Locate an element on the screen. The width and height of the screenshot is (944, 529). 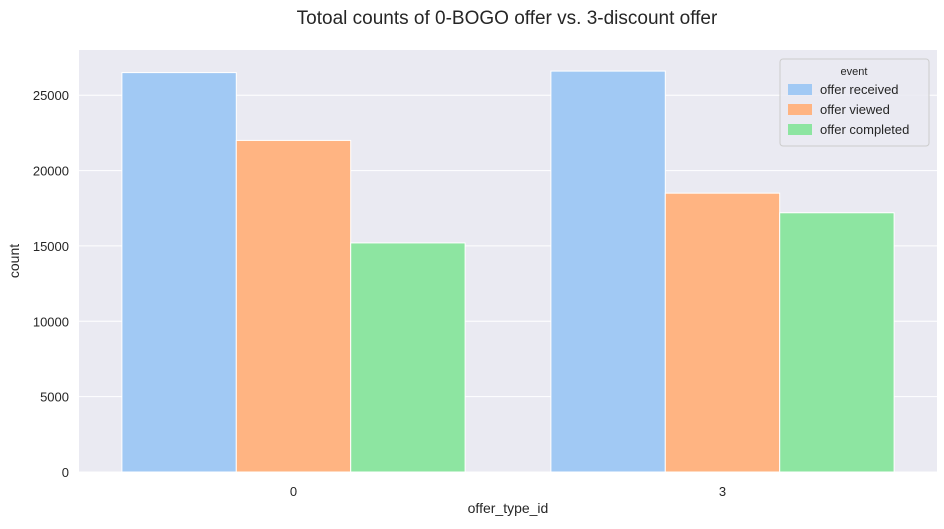
x-tick-label: 3 is located at coordinates (722, 491).